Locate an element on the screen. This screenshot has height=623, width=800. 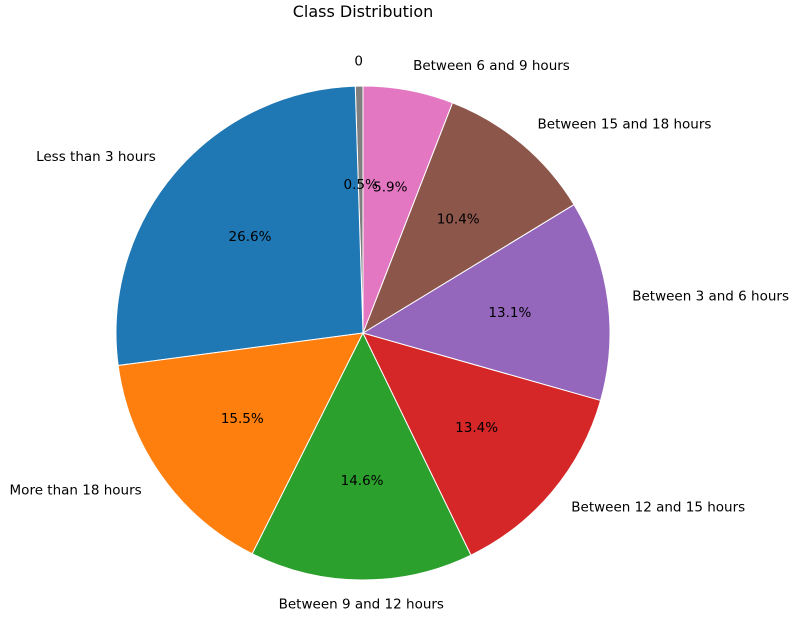
slice-label-between-12-and-15-hours: Between 12 and 15 hours is located at coordinates (658, 508).